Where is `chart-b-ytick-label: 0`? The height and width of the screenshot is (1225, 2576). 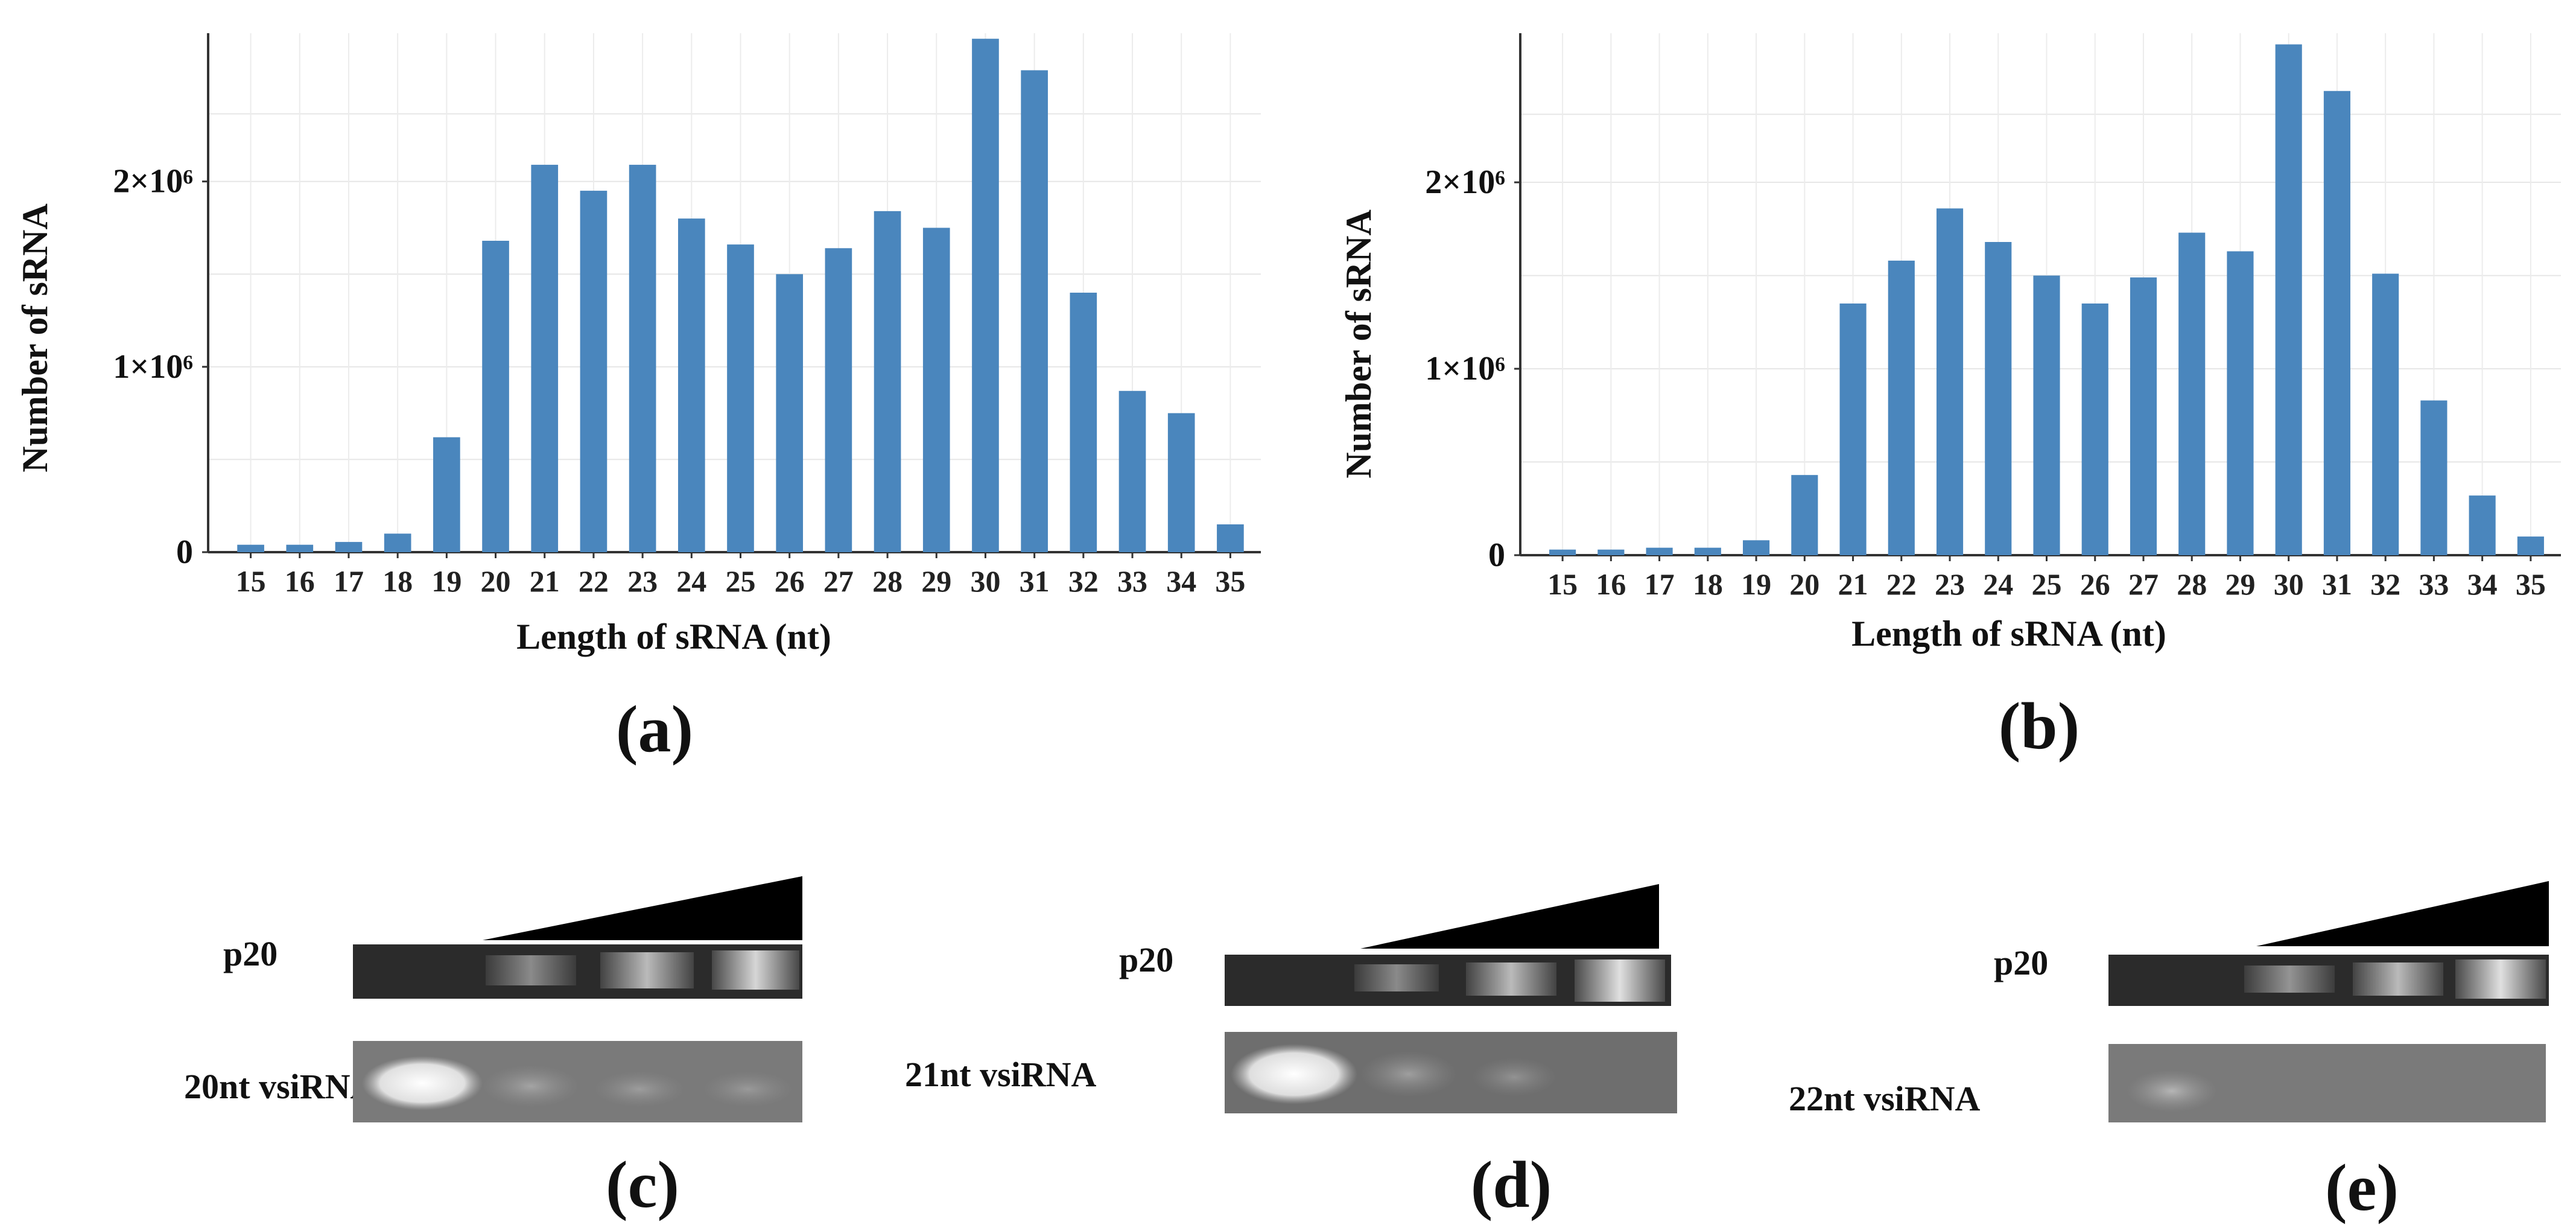
chart-b-ytick-label: 0 is located at coordinates (1496, 555).